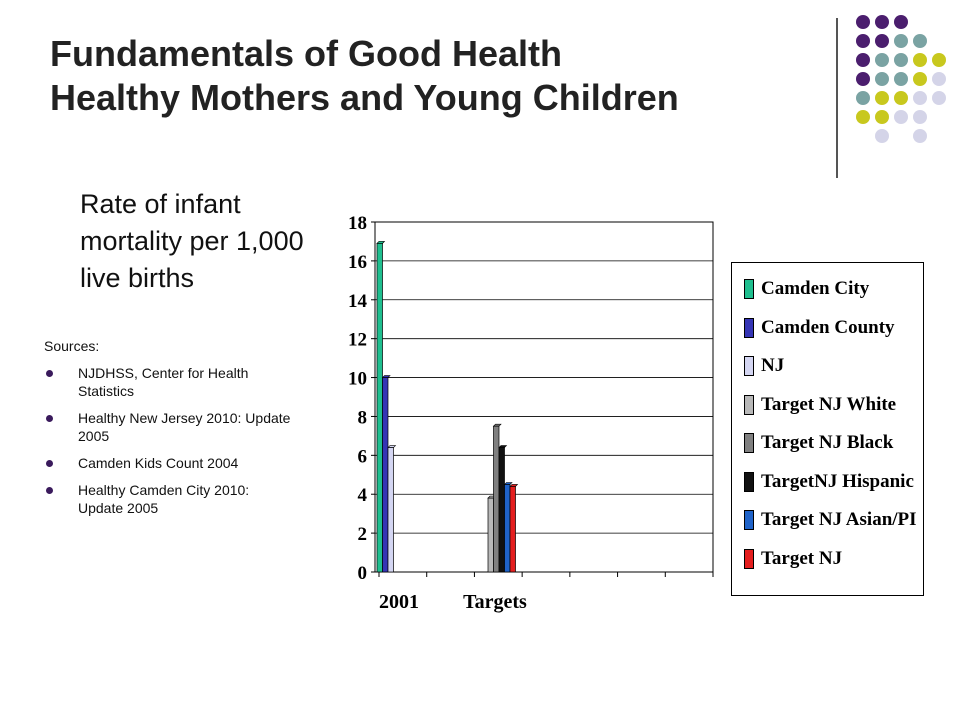 This screenshot has width=960, height=720. Describe the element at coordinates (815, 288) in the screenshot. I see `legend-label: Camden City` at that location.